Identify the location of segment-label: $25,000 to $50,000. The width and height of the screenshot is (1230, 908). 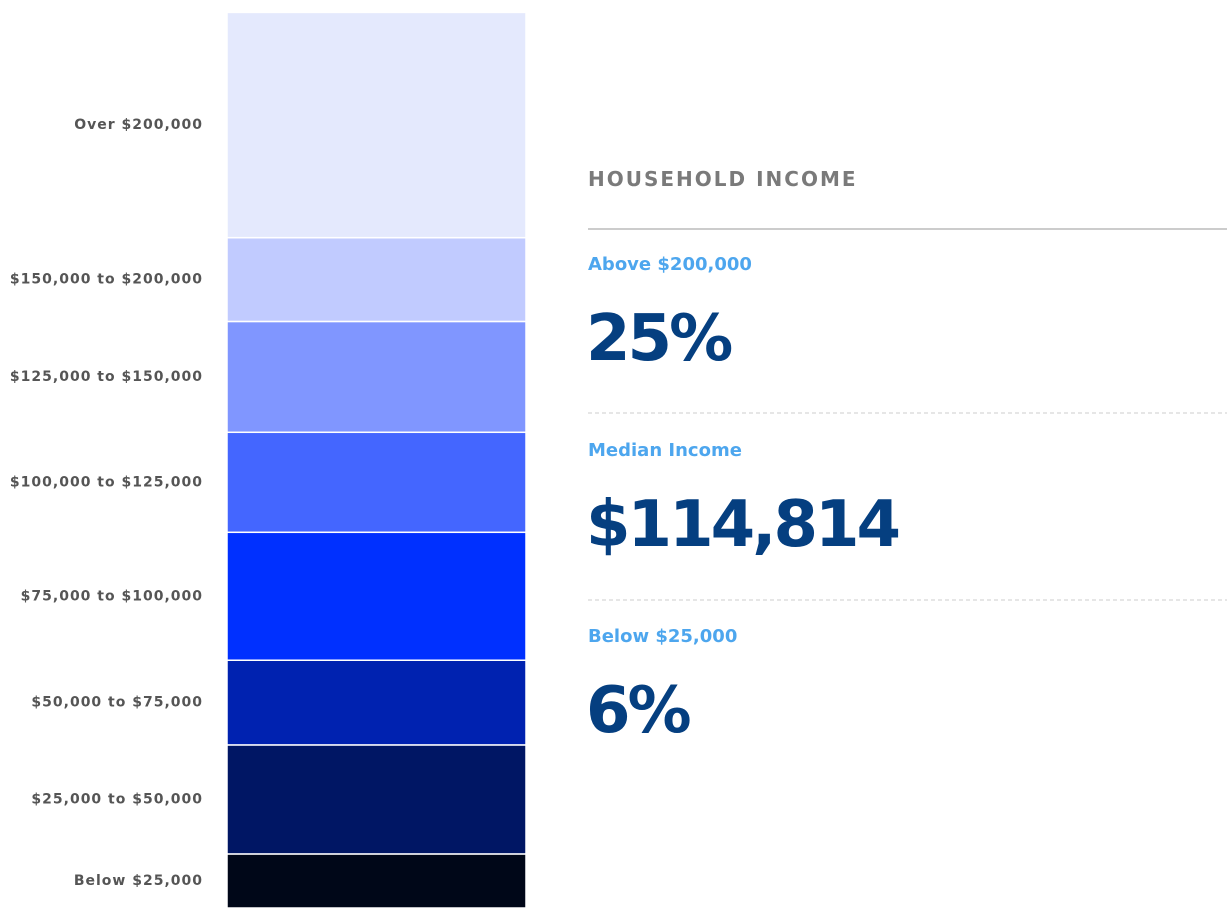
(117, 799).